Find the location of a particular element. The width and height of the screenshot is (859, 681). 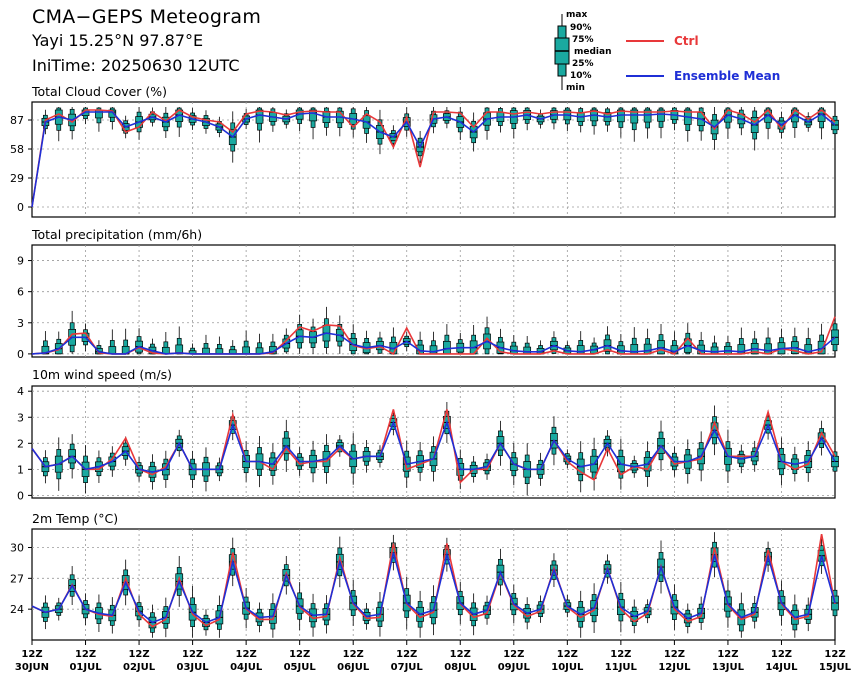

y-tick-label: 2 is located at coordinates (20, 443).